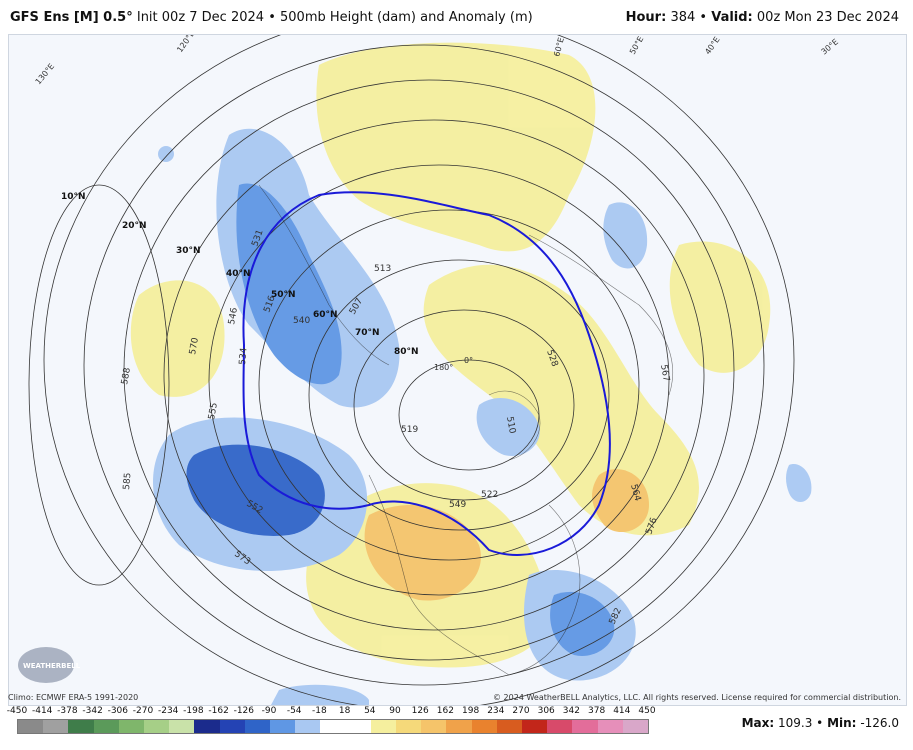 The height and width of the screenshot is (750, 913). What do you see at coordinates (324, 275) in the screenshot?
I see `coastline-asia` at bounding box center [324, 275].